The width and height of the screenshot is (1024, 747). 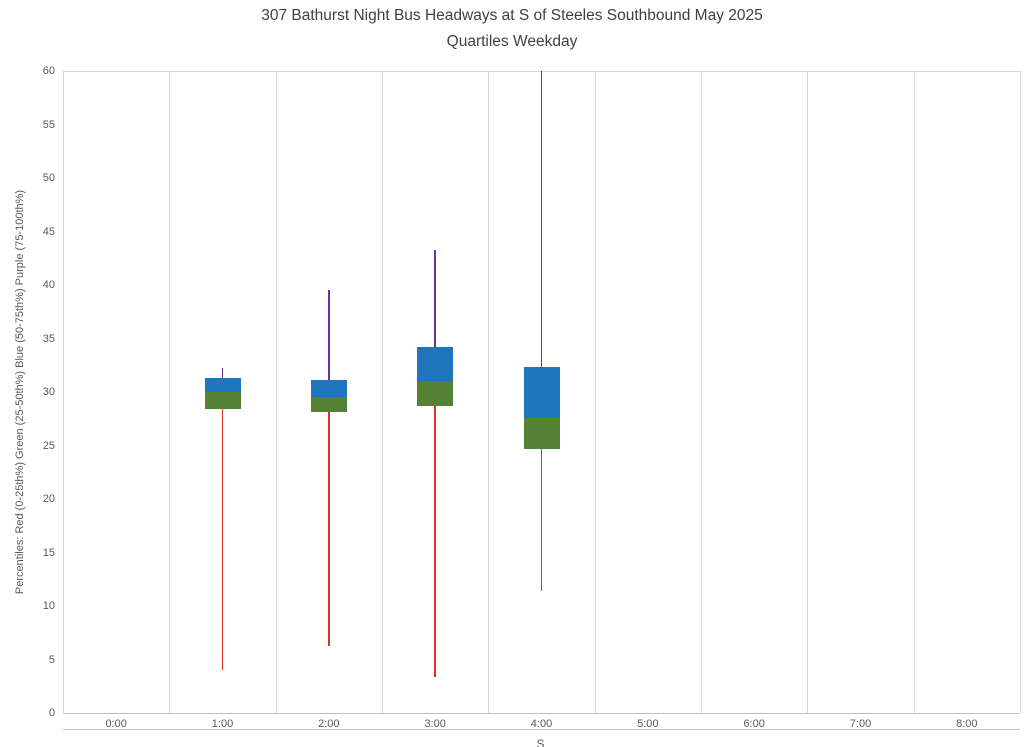 I want to click on y-tick-label: 50, so click(x=48, y=178).